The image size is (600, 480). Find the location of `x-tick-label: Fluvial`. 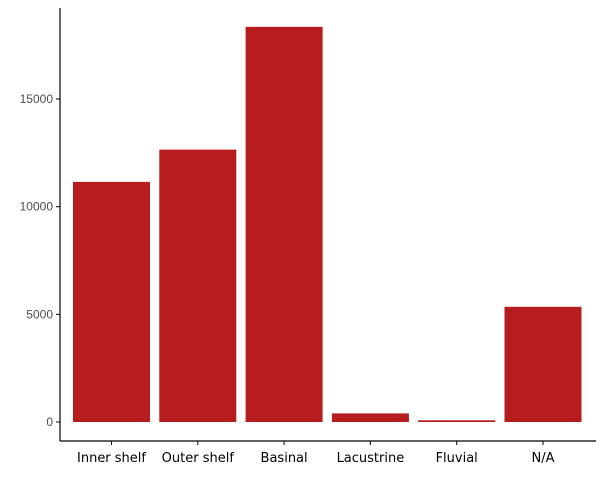

x-tick-label: Fluvial is located at coordinates (457, 458).